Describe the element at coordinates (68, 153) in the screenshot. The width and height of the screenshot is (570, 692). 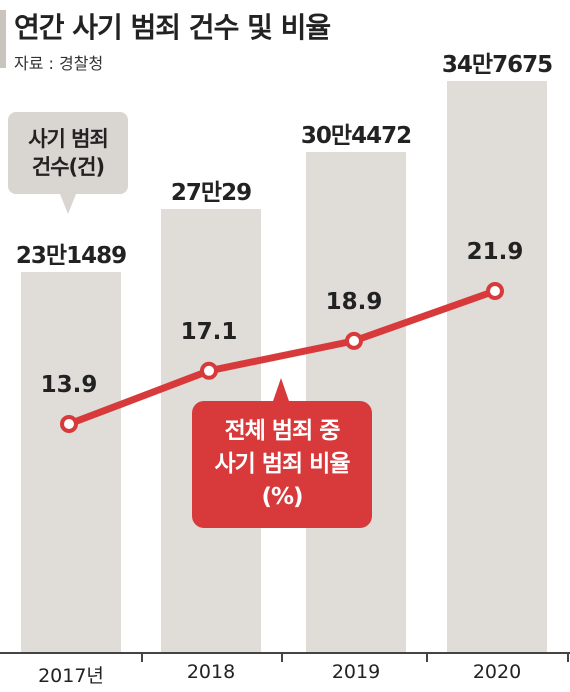
I see `bar-legend-callout: 사기 범죄 건수(건)` at that location.